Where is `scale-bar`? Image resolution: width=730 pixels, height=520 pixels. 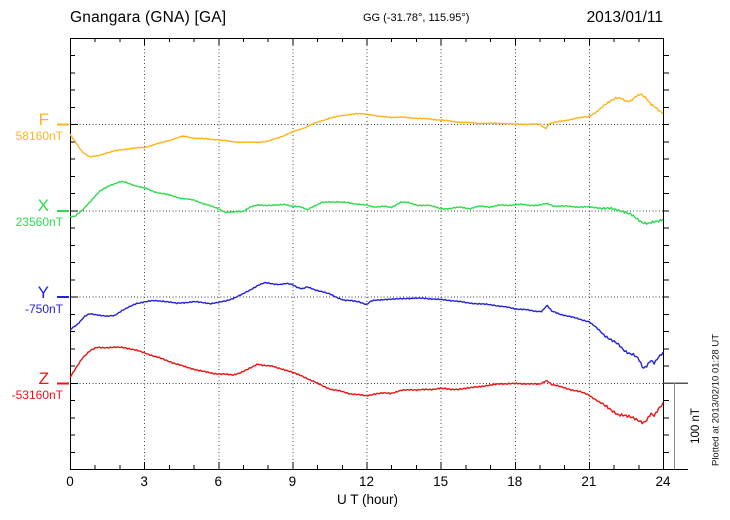
scale-bar is located at coordinates (675, 426).